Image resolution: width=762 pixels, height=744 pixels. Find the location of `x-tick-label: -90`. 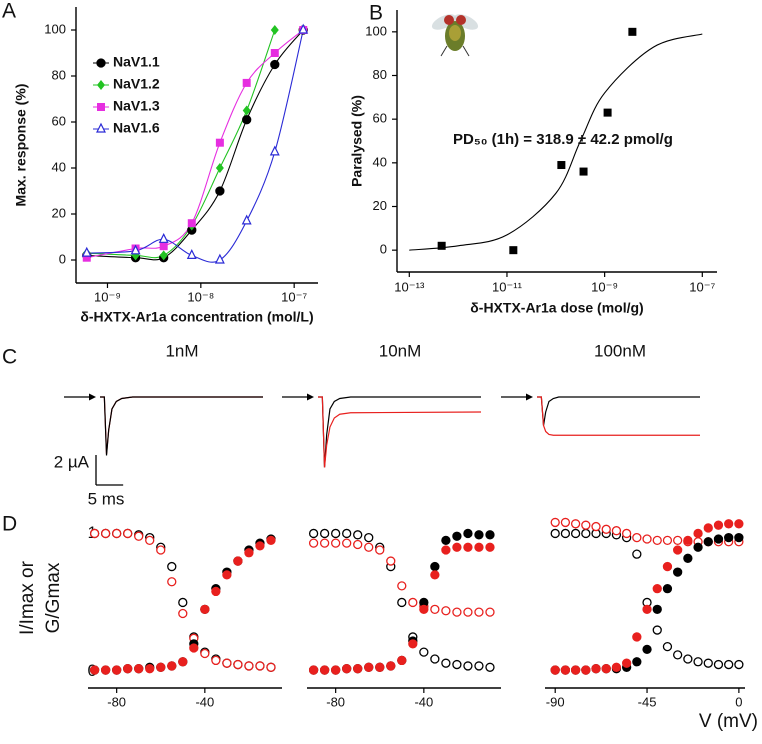

x-tick-label: -90 is located at coordinates (555, 701).